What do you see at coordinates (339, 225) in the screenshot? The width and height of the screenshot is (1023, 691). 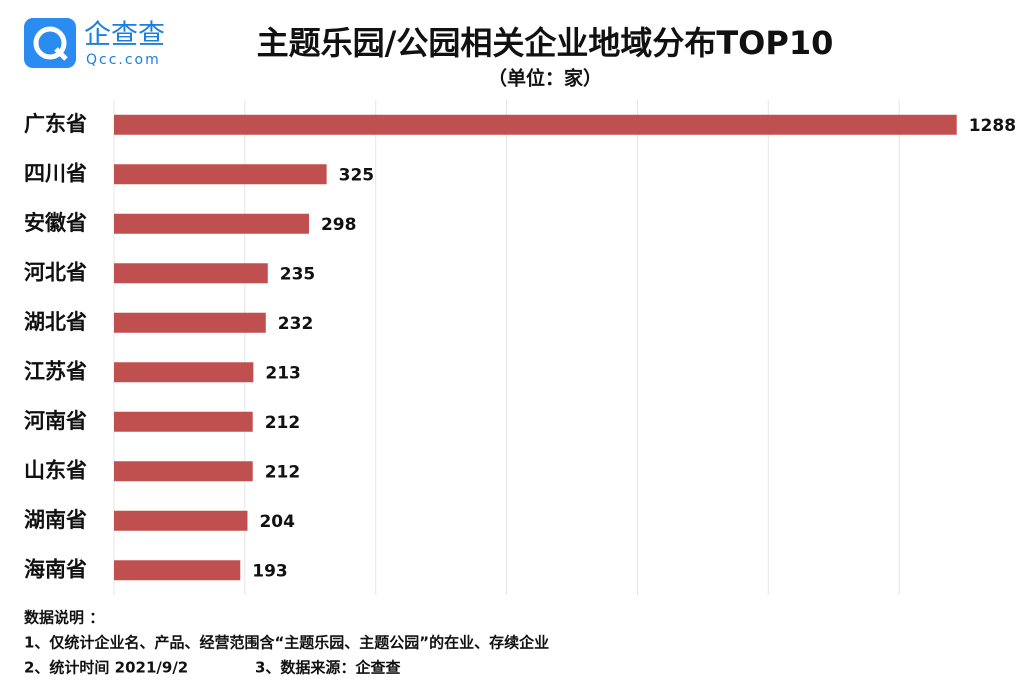 I see `value-label: 298` at bounding box center [339, 225].